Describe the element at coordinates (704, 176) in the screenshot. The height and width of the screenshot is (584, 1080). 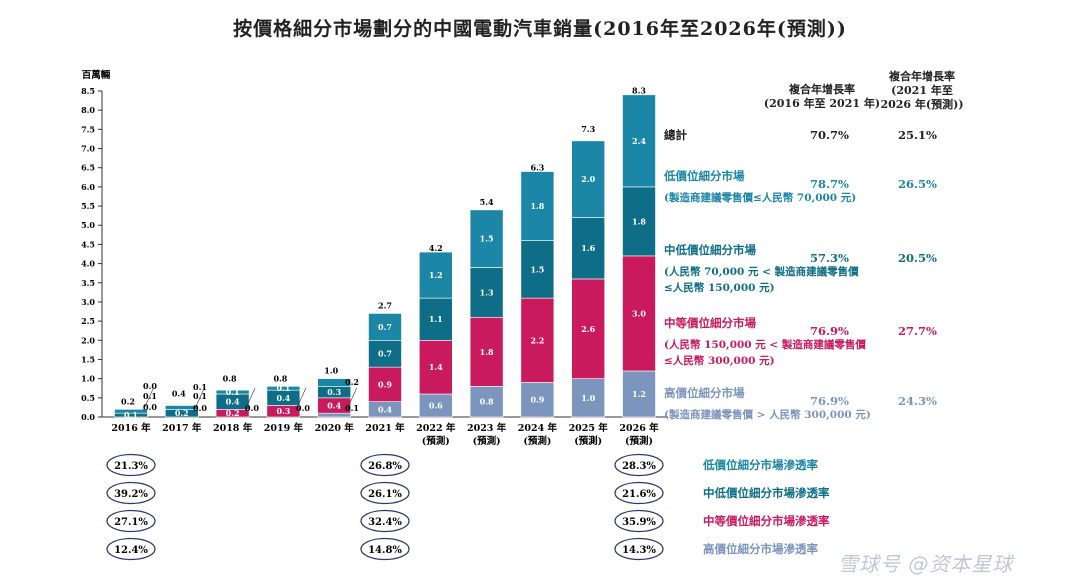
I see `cagr-row-name: 低價位細分市場` at that location.